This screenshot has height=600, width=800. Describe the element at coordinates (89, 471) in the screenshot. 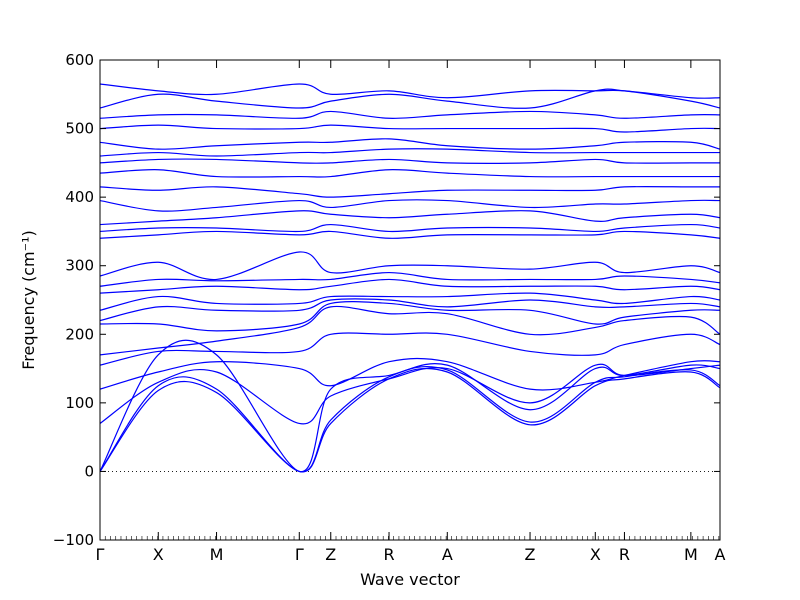

I see `y-tick-label: 0` at that location.